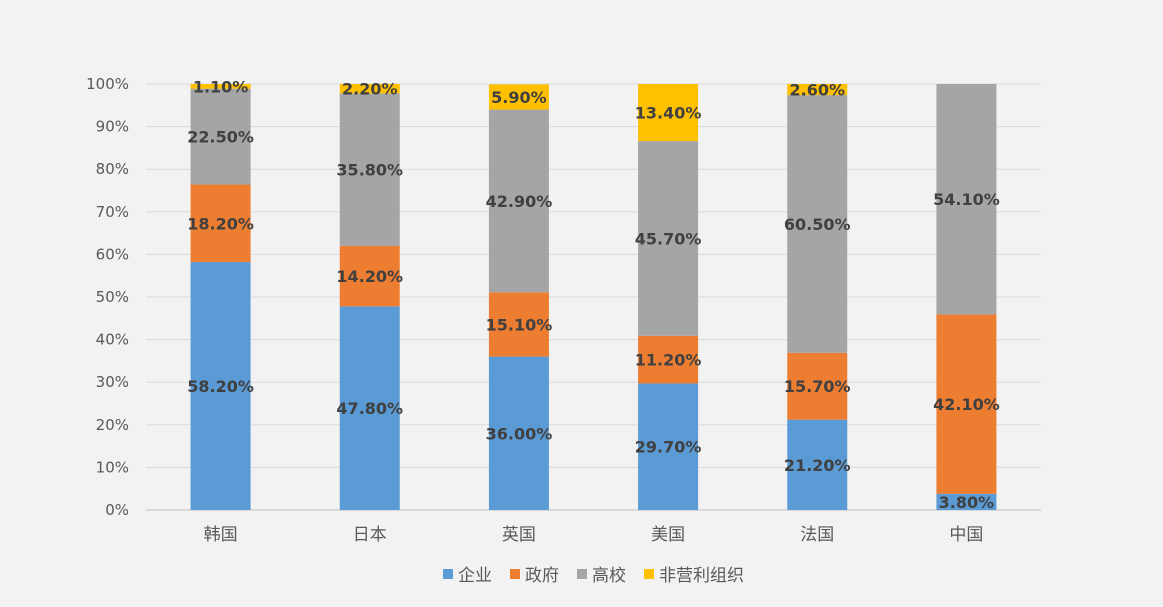  I want to click on x-tick-label: 英国, so click(519, 535).